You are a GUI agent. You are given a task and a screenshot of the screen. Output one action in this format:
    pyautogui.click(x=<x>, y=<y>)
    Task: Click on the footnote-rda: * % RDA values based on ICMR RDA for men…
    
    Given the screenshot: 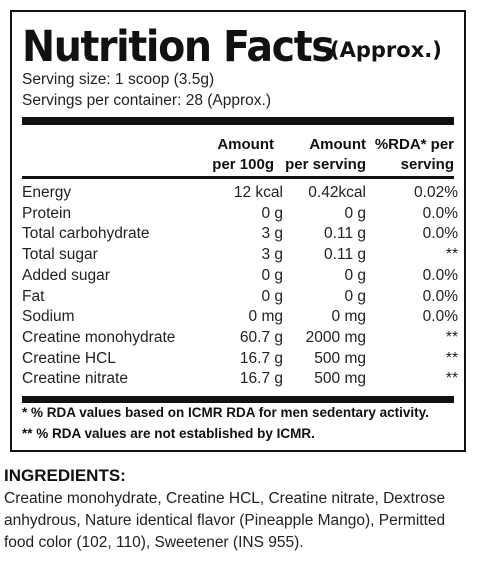 What is the action you would take?
    pyautogui.click(x=225, y=412)
    